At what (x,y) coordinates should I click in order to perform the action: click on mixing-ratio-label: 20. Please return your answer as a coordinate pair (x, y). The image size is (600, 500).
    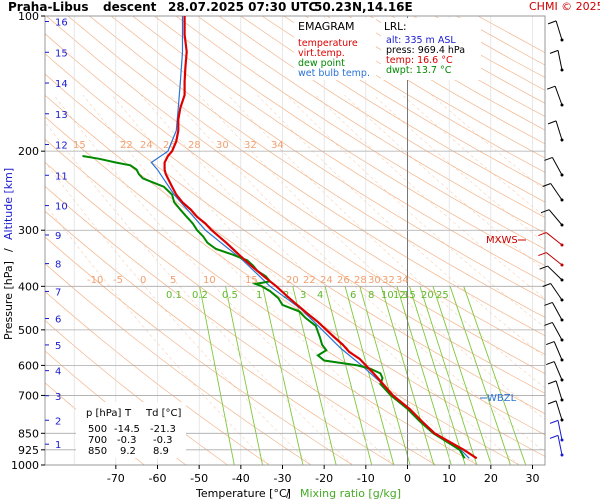
    Looking at the image, I should click on (427, 295).